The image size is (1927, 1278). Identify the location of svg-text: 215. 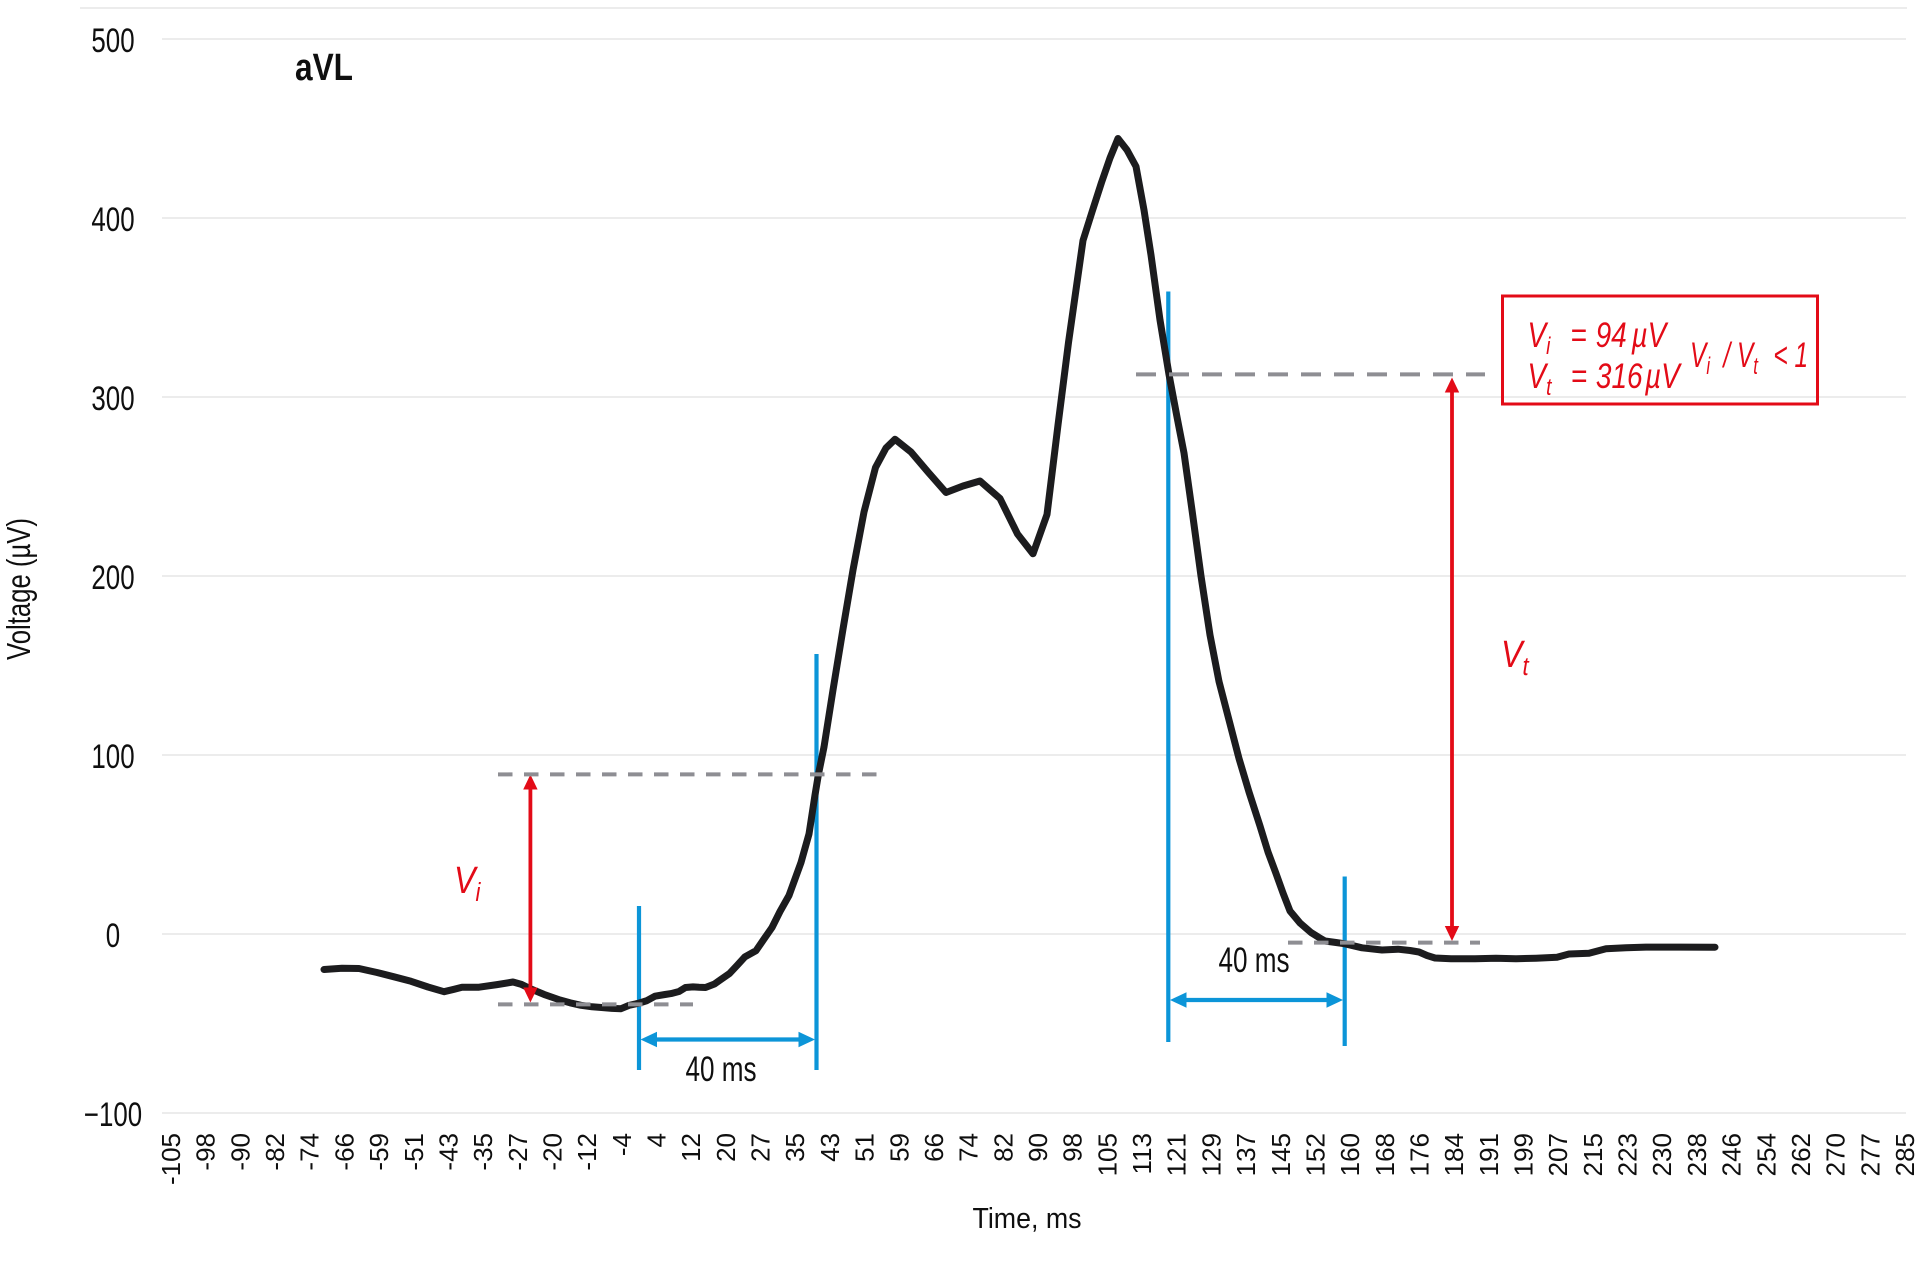
(1593, 1154).